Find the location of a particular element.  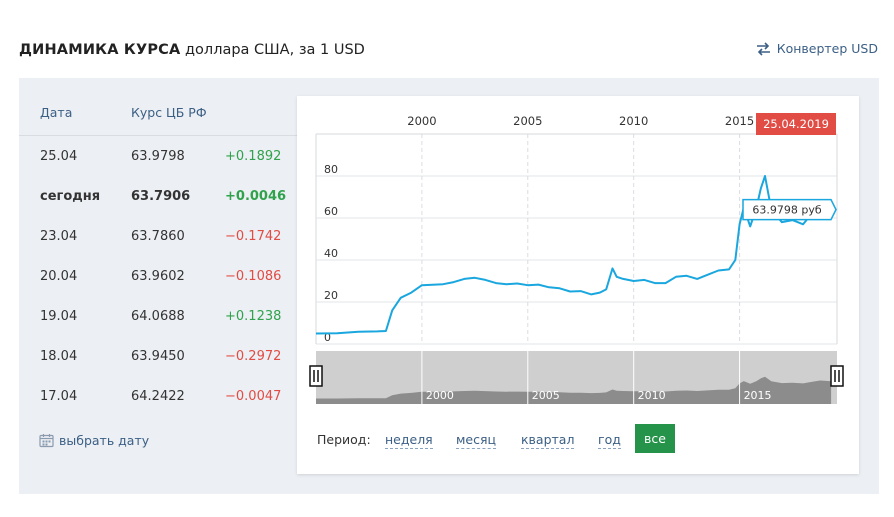

navigator-tick-label: 2000 is located at coordinates (440, 395).